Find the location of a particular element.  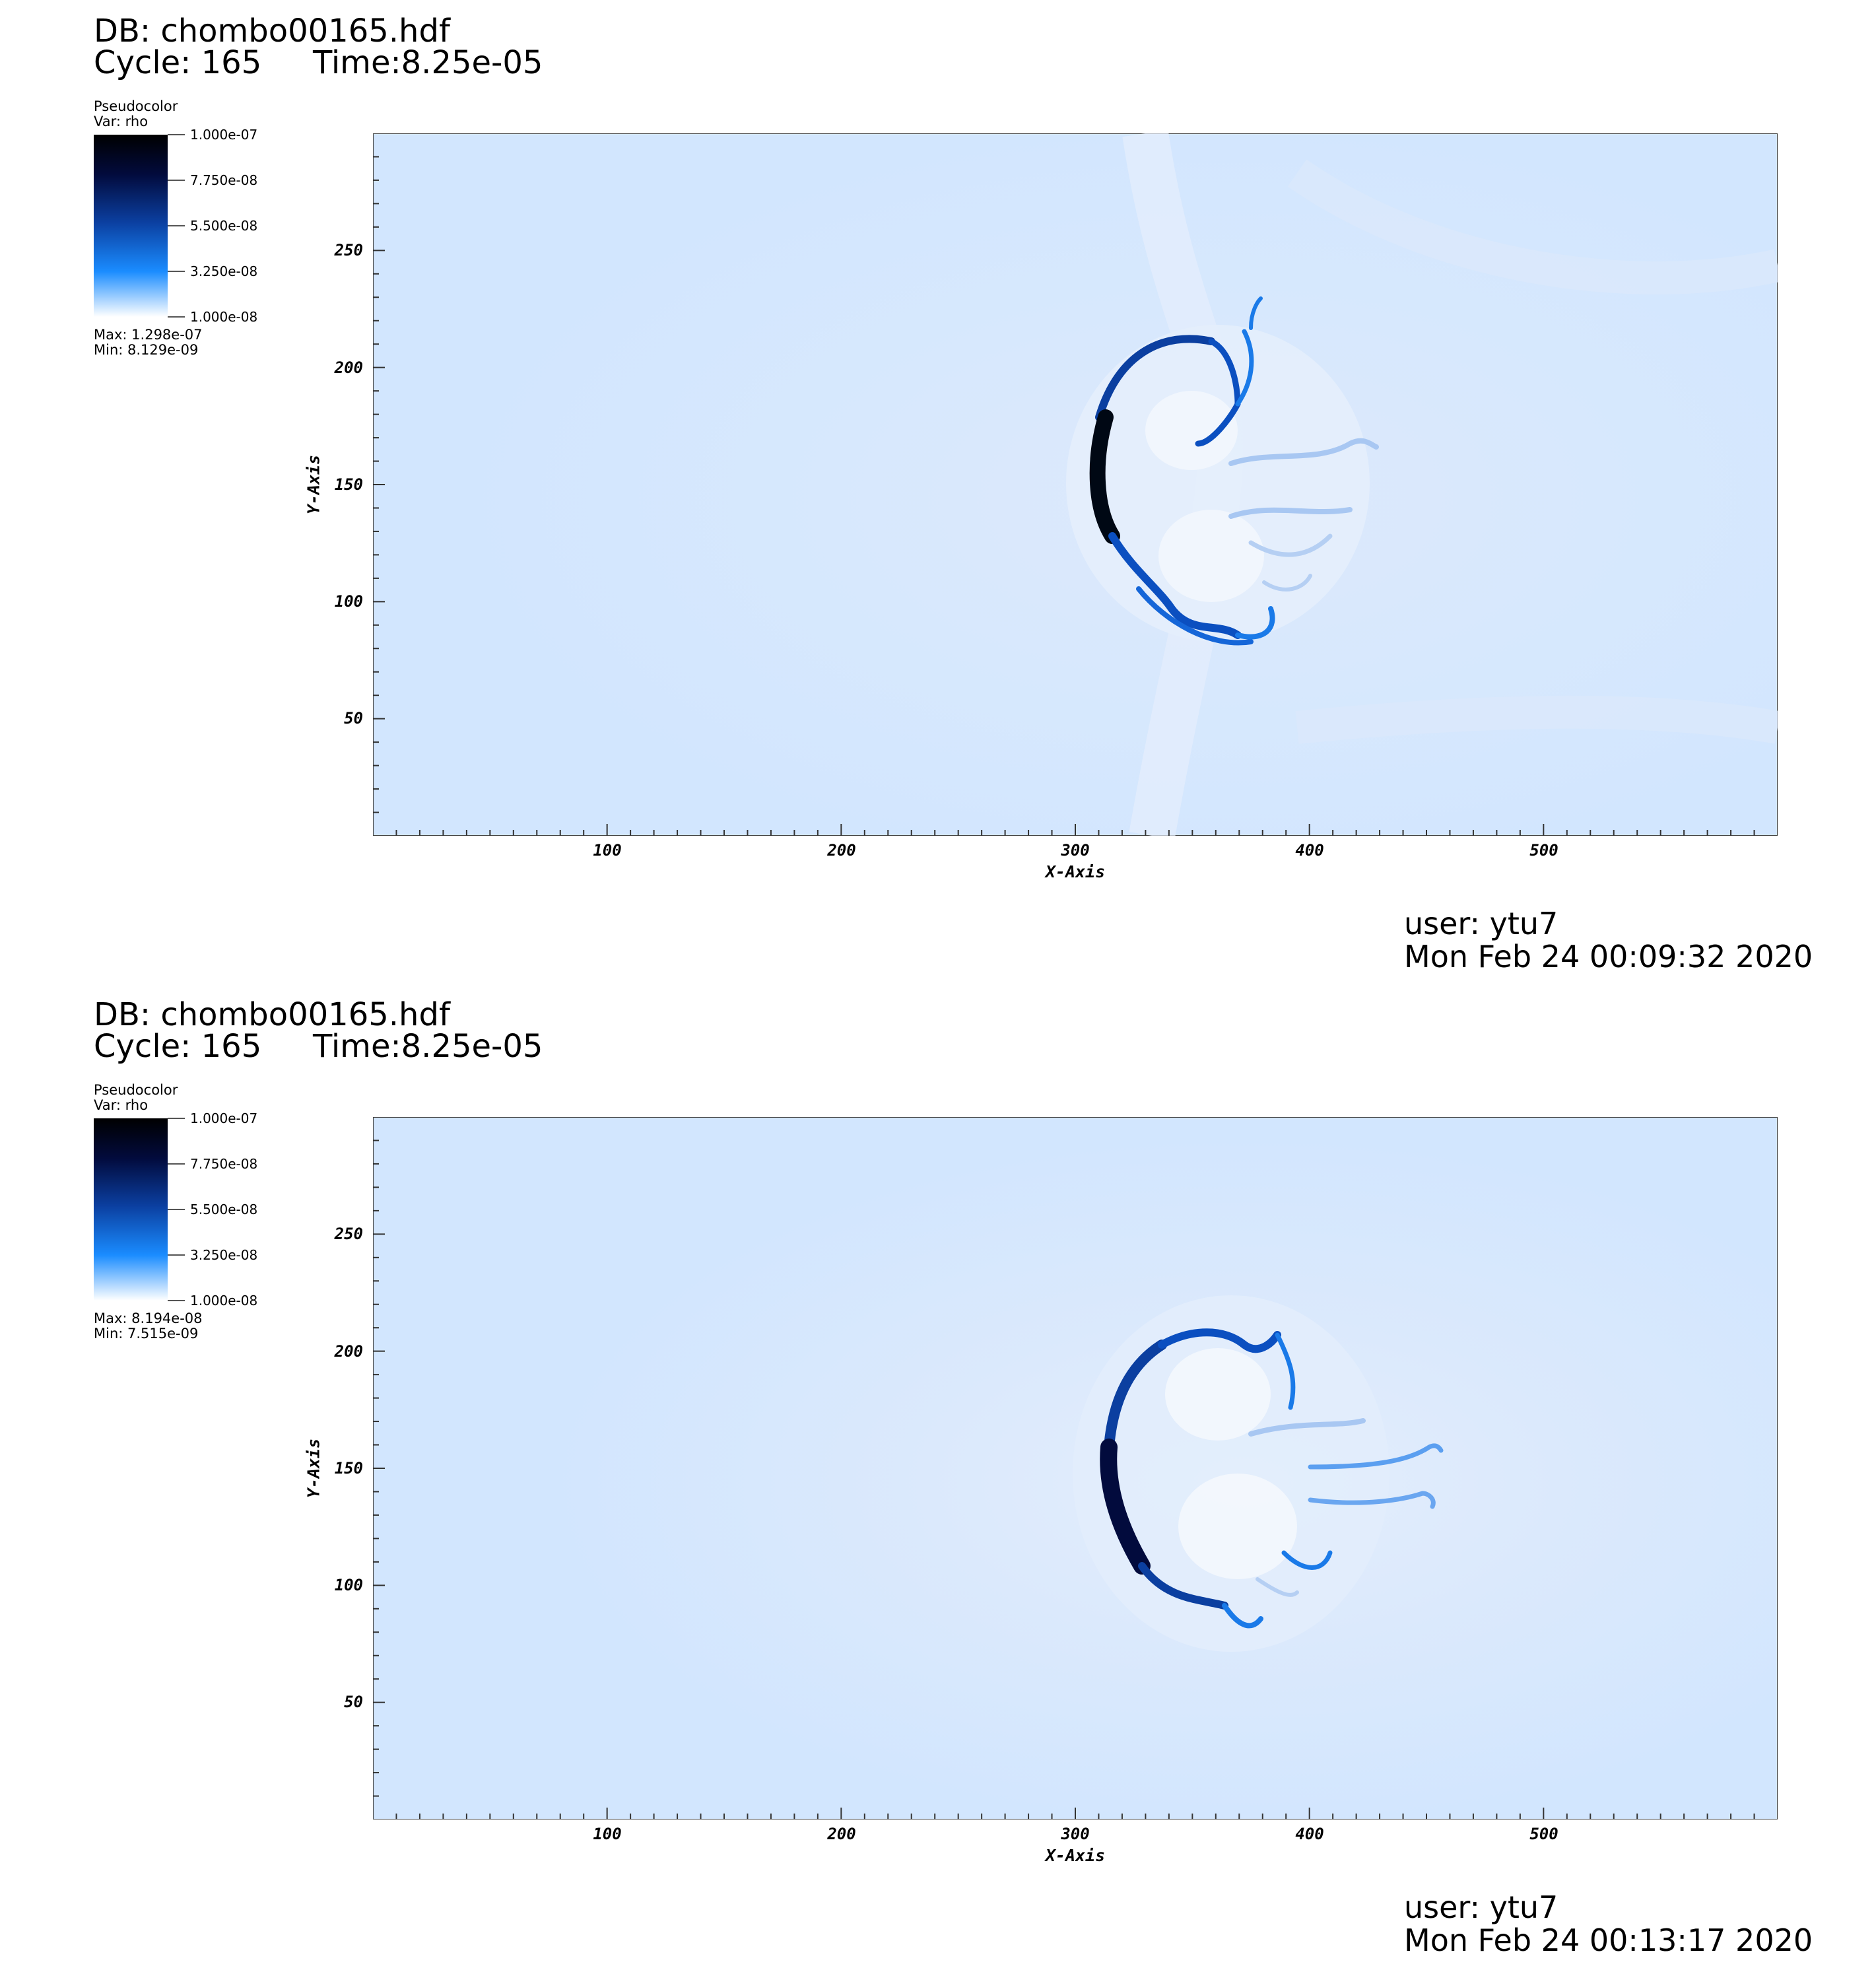

legend-max: Max: 1.298e-07 is located at coordinates (148, 335).